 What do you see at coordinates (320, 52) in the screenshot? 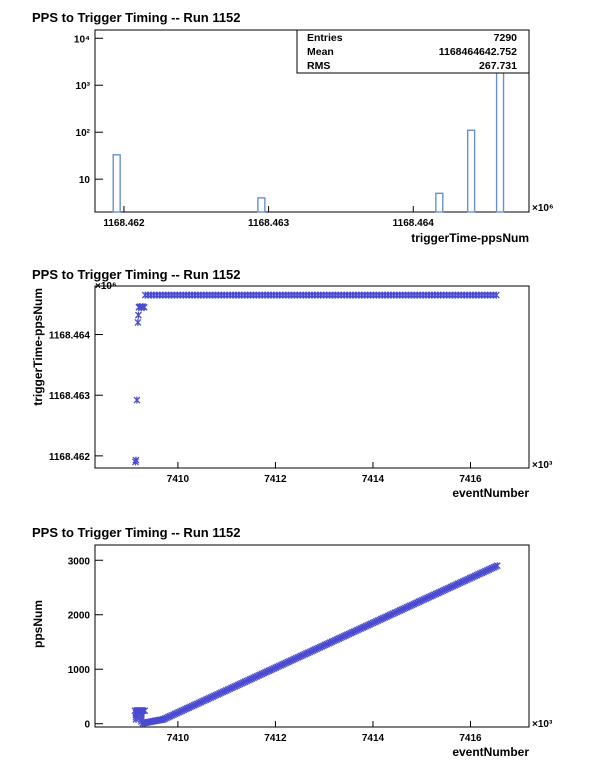
I see `stats-mean-label: Mean` at bounding box center [320, 52].